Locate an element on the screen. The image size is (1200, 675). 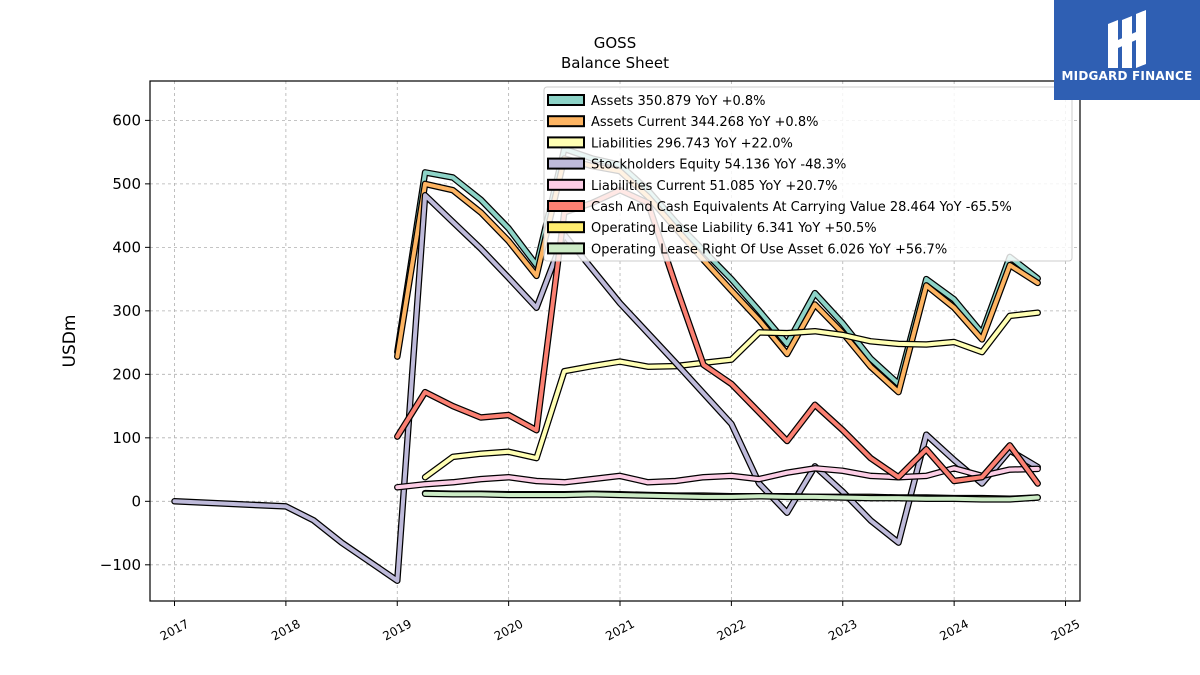
y-tick-label: 0 is located at coordinates (136, 501).